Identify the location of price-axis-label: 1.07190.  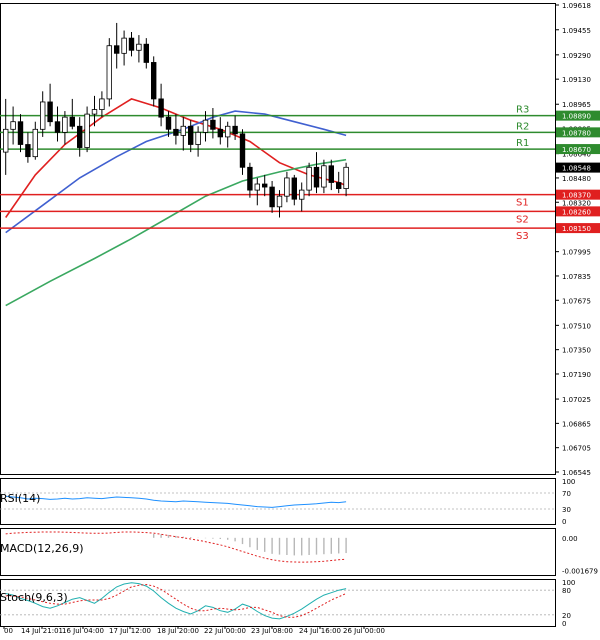
(576, 375).